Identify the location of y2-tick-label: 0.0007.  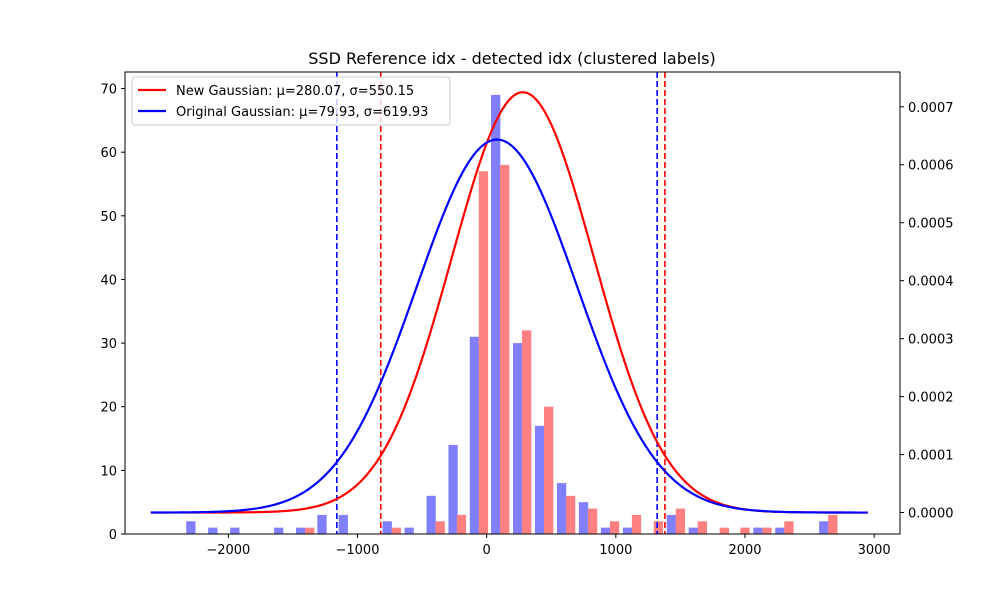
(931, 108).